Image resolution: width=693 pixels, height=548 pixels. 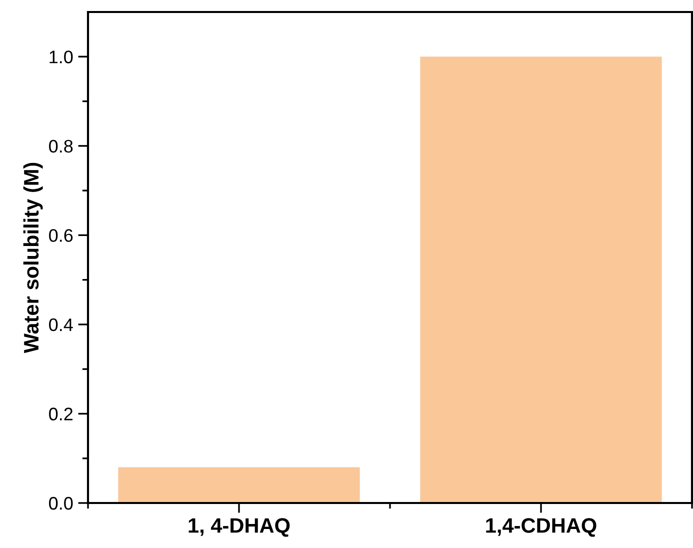 I want to click on y-tick-label: 0.0, so click(x=61, y=503).